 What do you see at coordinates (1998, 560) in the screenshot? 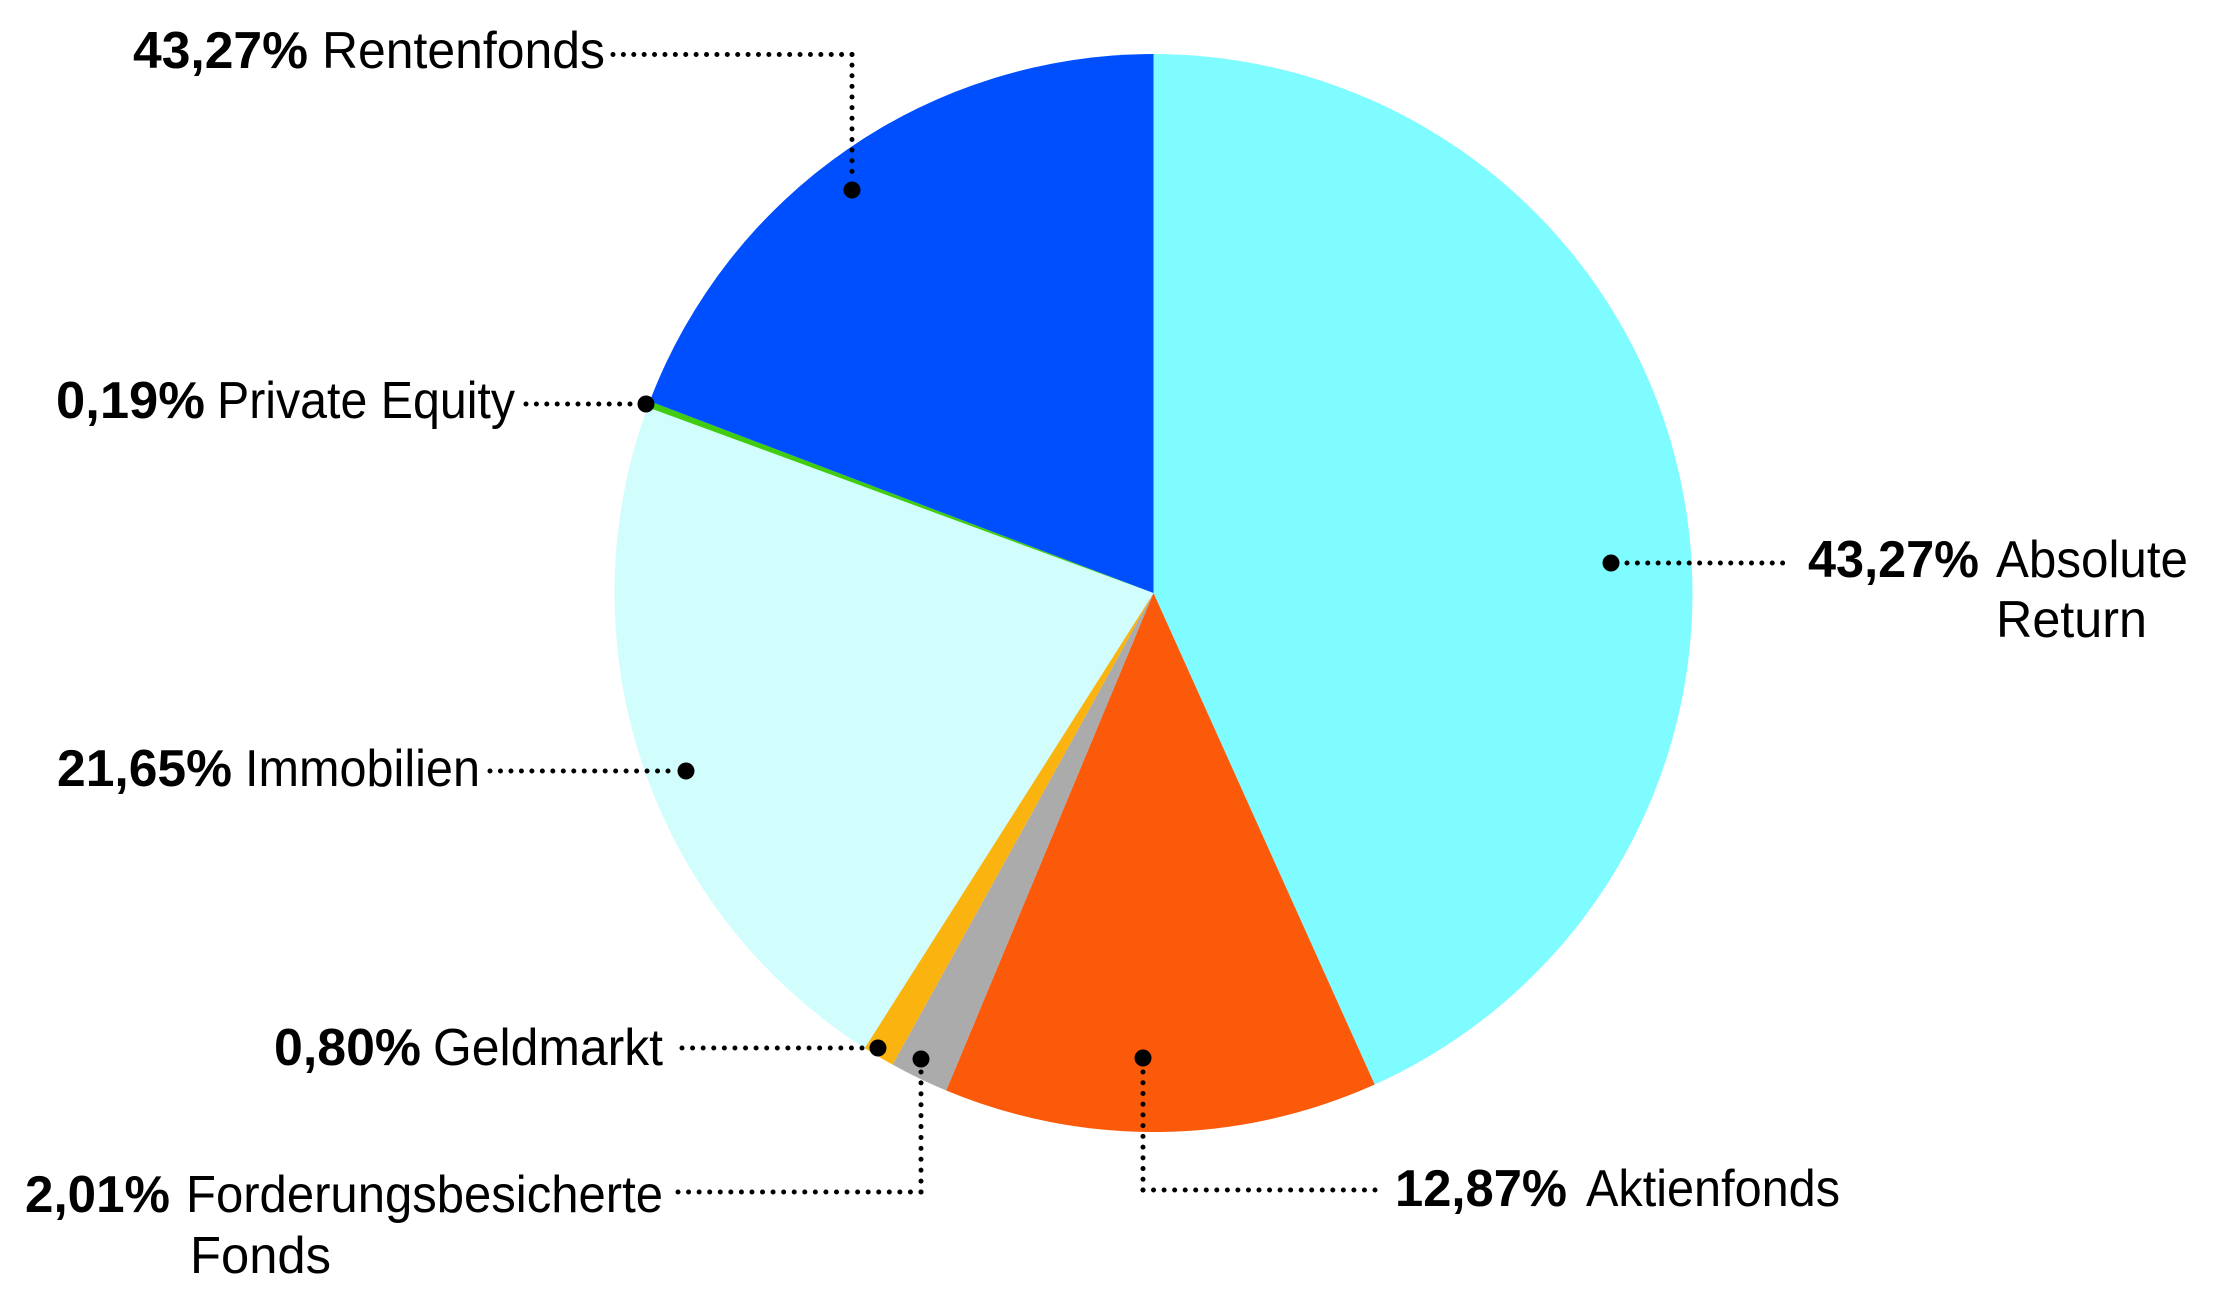
I see `svg-text:43,27%Absolute: 43,27% Absolute` at bounding box center [1998, 560].